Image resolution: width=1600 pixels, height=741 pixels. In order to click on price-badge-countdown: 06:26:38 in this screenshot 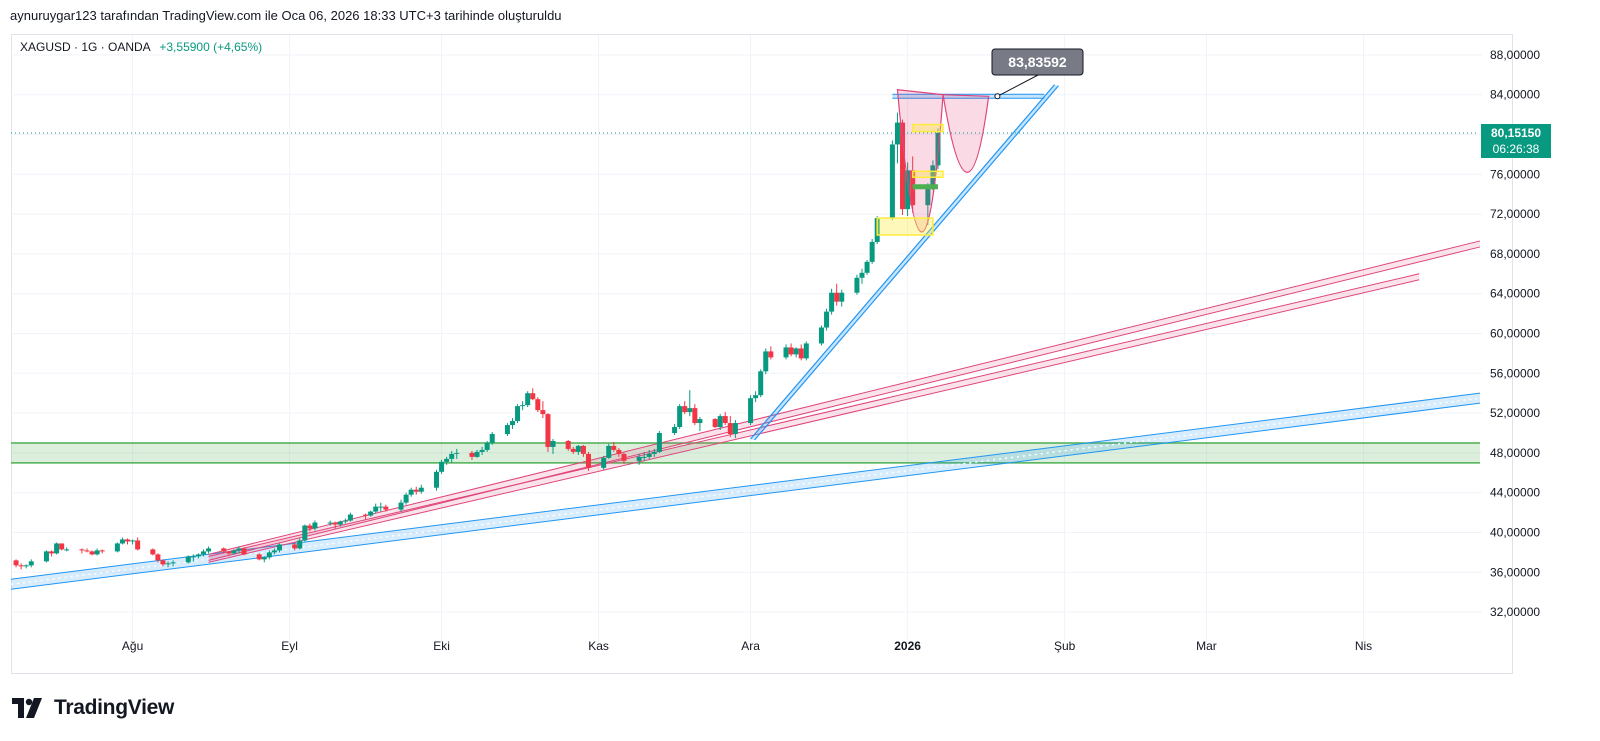, I will do `click(1516, 149)`.